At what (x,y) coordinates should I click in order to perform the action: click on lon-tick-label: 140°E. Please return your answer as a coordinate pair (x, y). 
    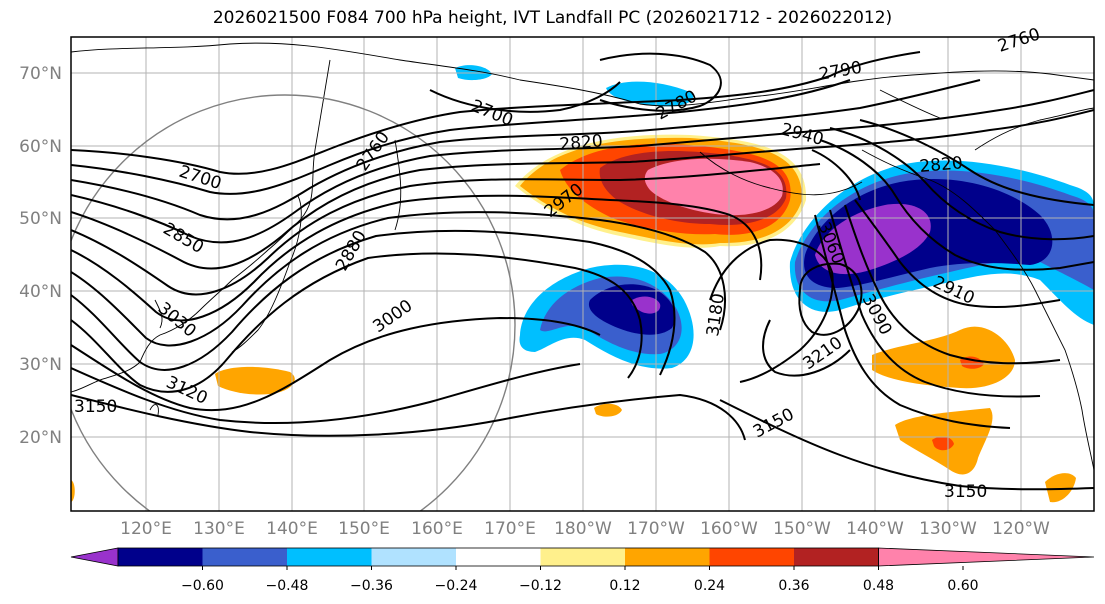
    Looking at the image, I should click on (292, 529).